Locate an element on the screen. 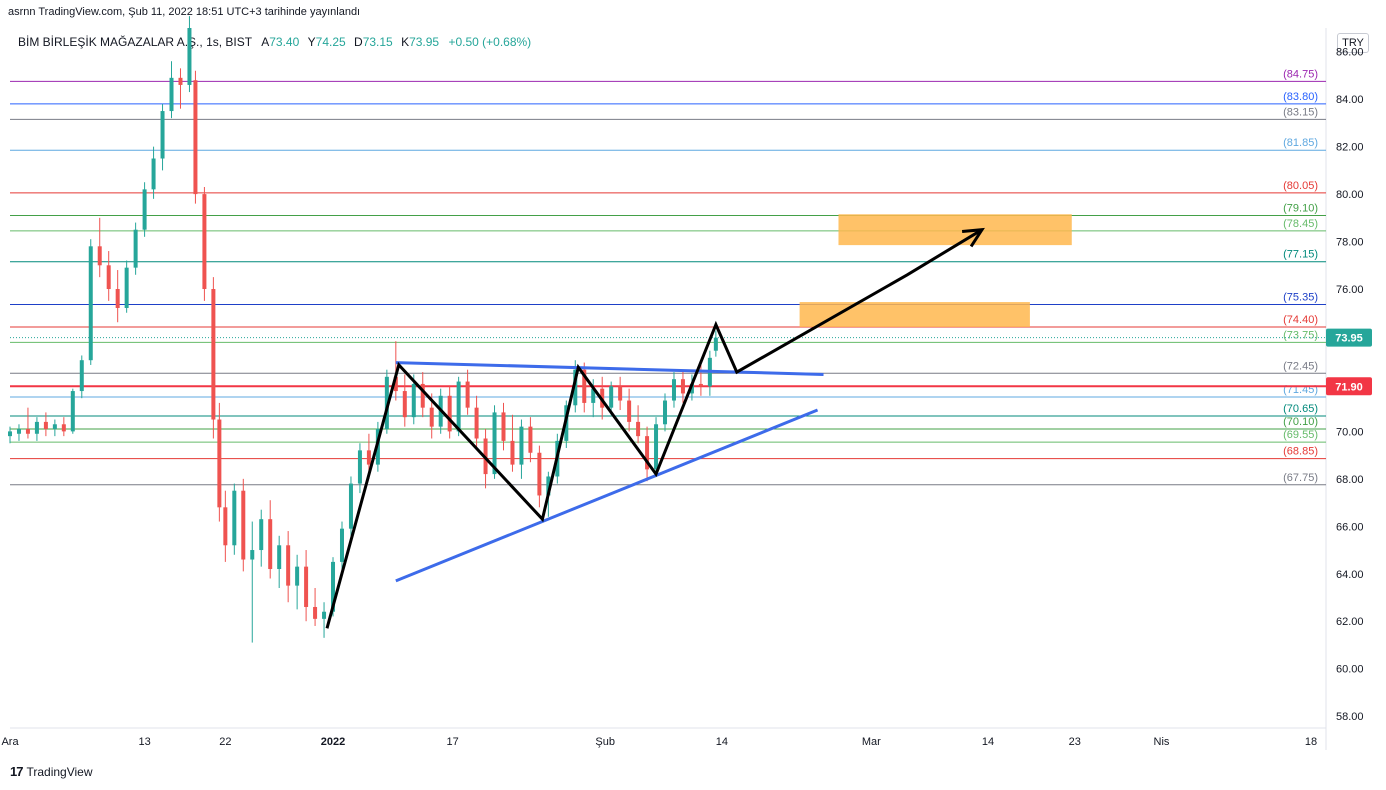  target-zones is located at coordinates (935, 270).